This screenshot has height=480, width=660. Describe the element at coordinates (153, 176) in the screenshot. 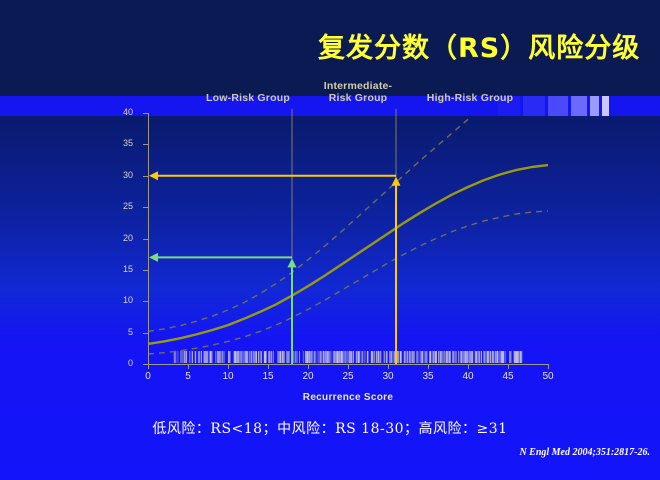

I see `high-risk-arrow-head-left` at that location.